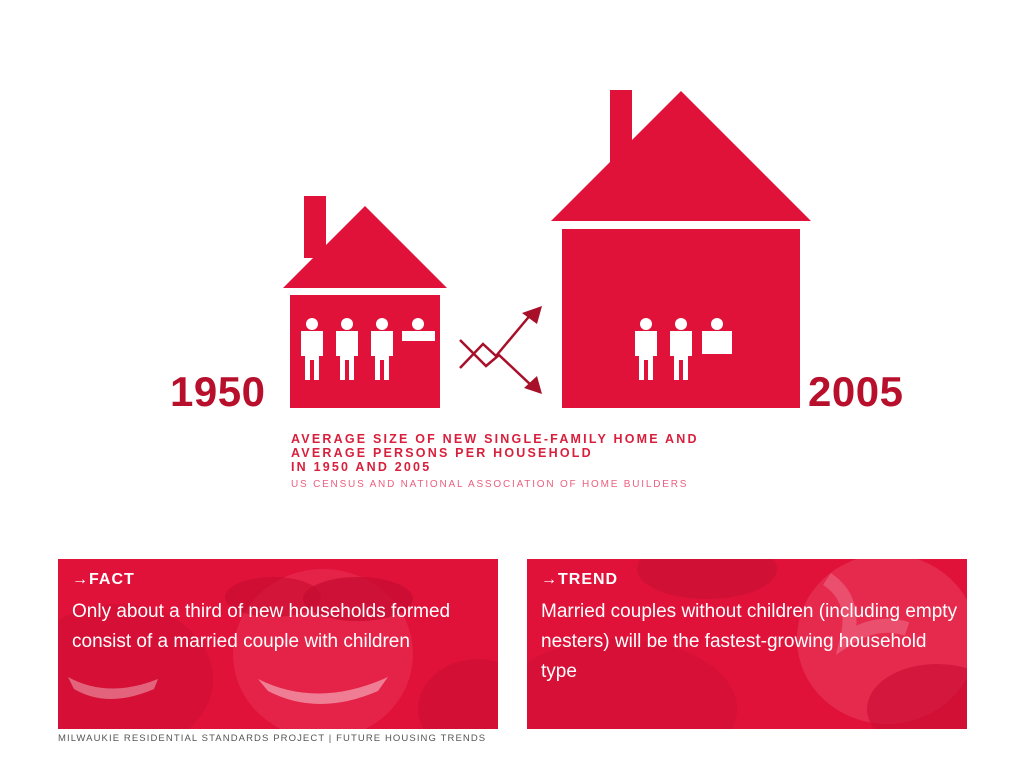 This screenshot has height=768, width=1024. I want to click on year-2005-label: 2005, so click(856, 391).